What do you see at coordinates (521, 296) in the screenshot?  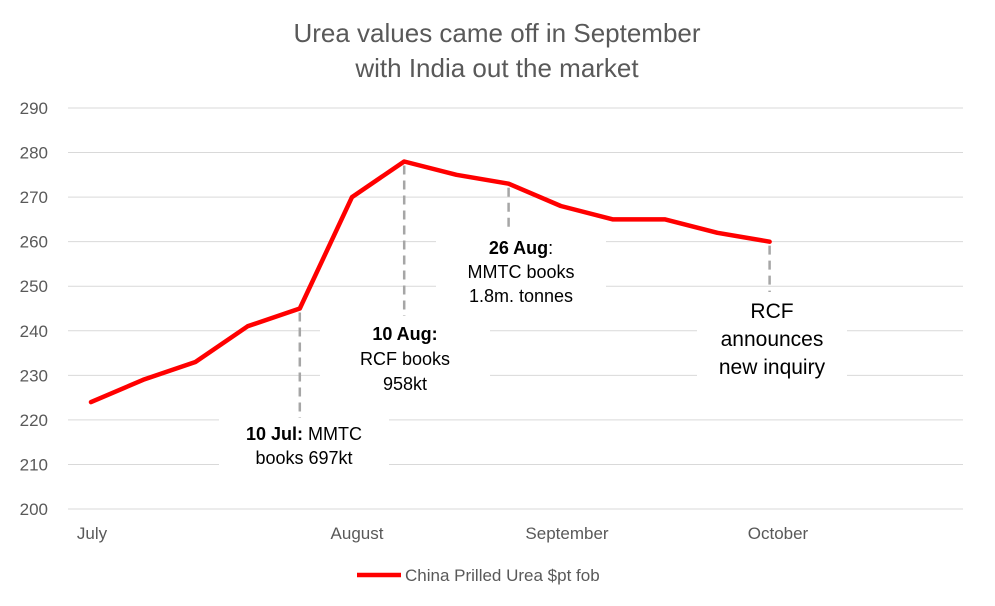 I see `annotation-text: 1.8m. tonnes` at bounding box center [521, 296].